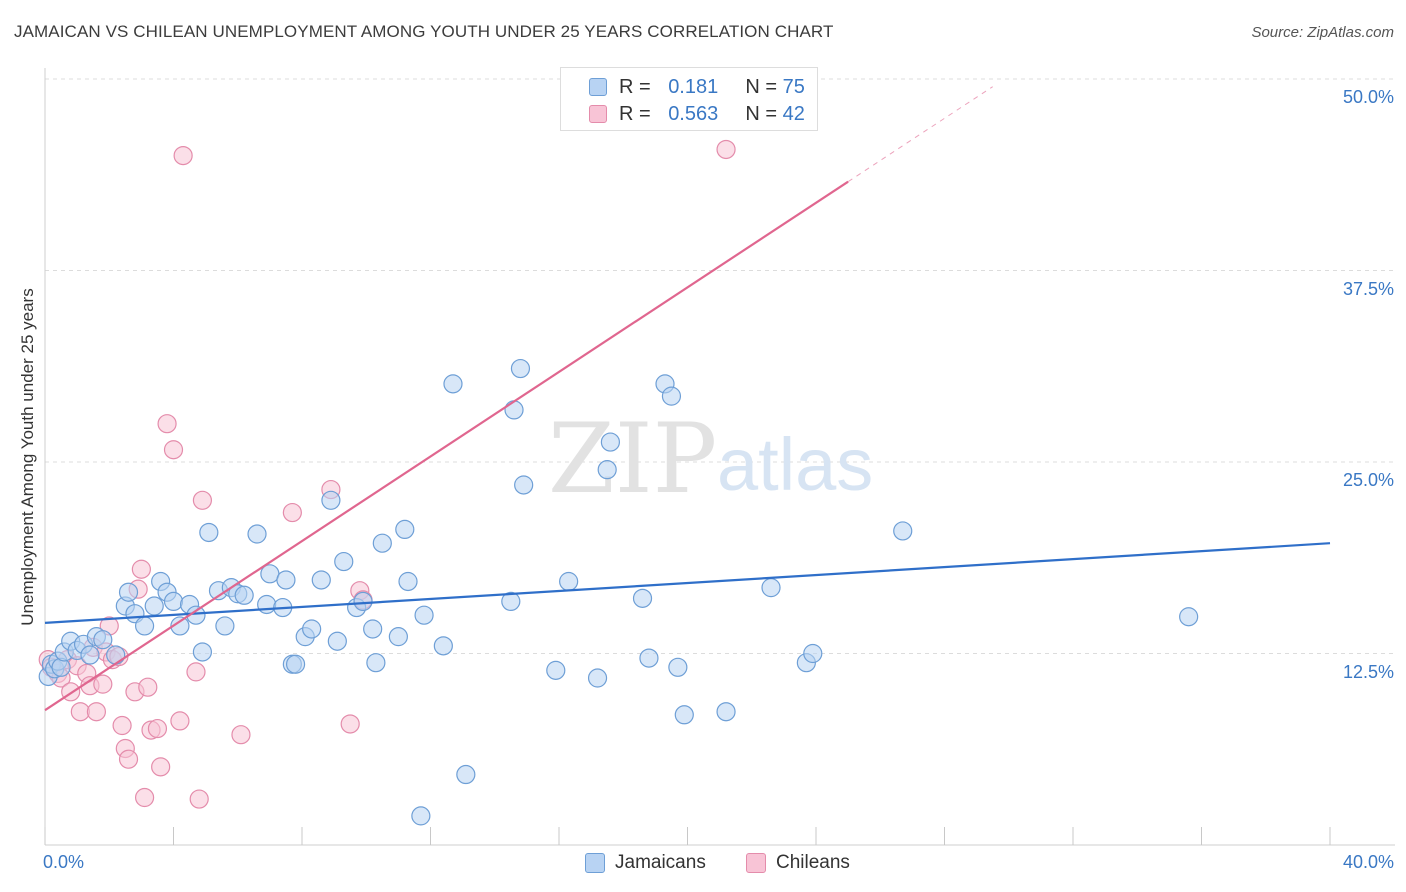  Describe the element at coordinates (598, 114) in the screenshot. I see `legend-swatch-pink` at that location.